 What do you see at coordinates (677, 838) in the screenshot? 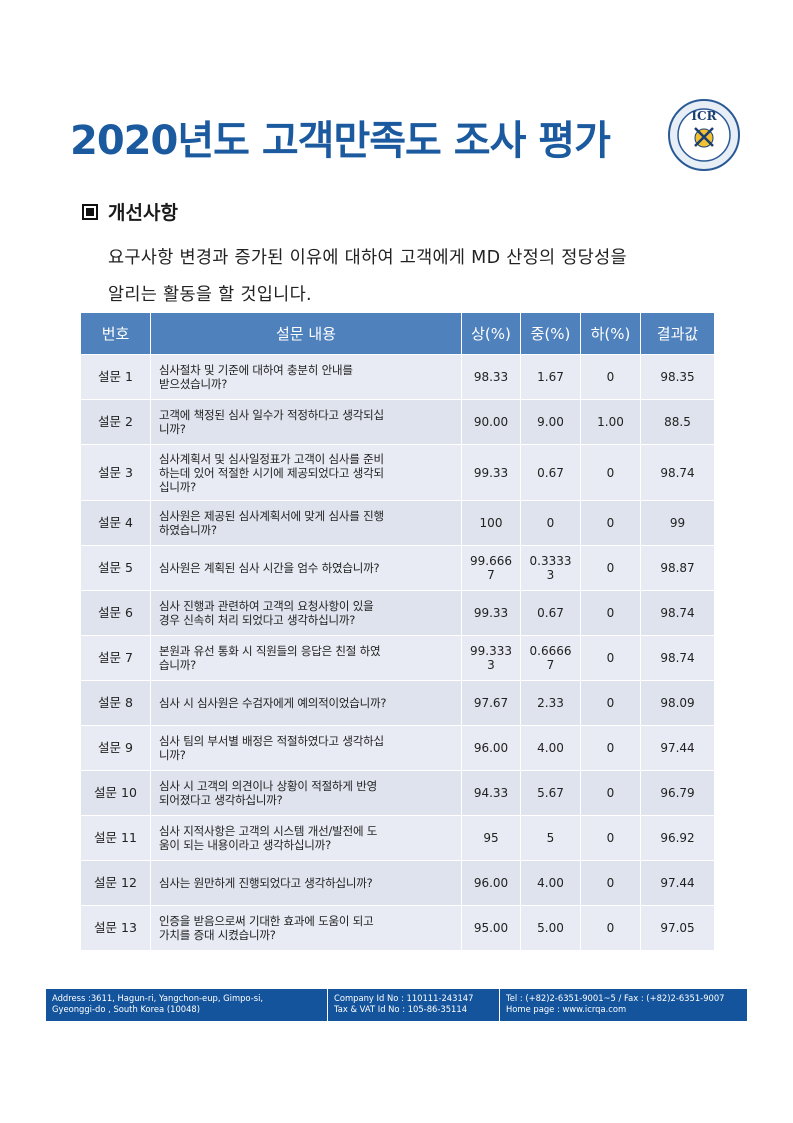
I see `result-value: 96.92` at bounding box center [677, 838].